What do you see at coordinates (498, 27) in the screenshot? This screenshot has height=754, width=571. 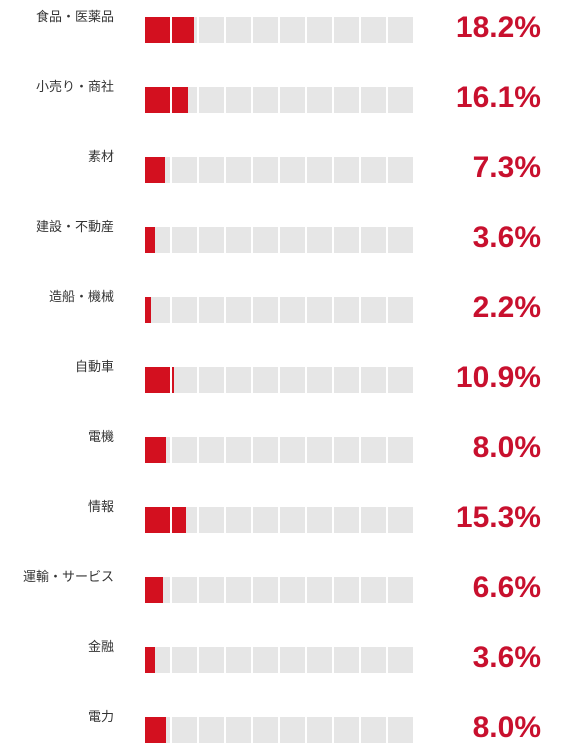 I see `value-label: 18.2%` at bounding box center [498, 27].